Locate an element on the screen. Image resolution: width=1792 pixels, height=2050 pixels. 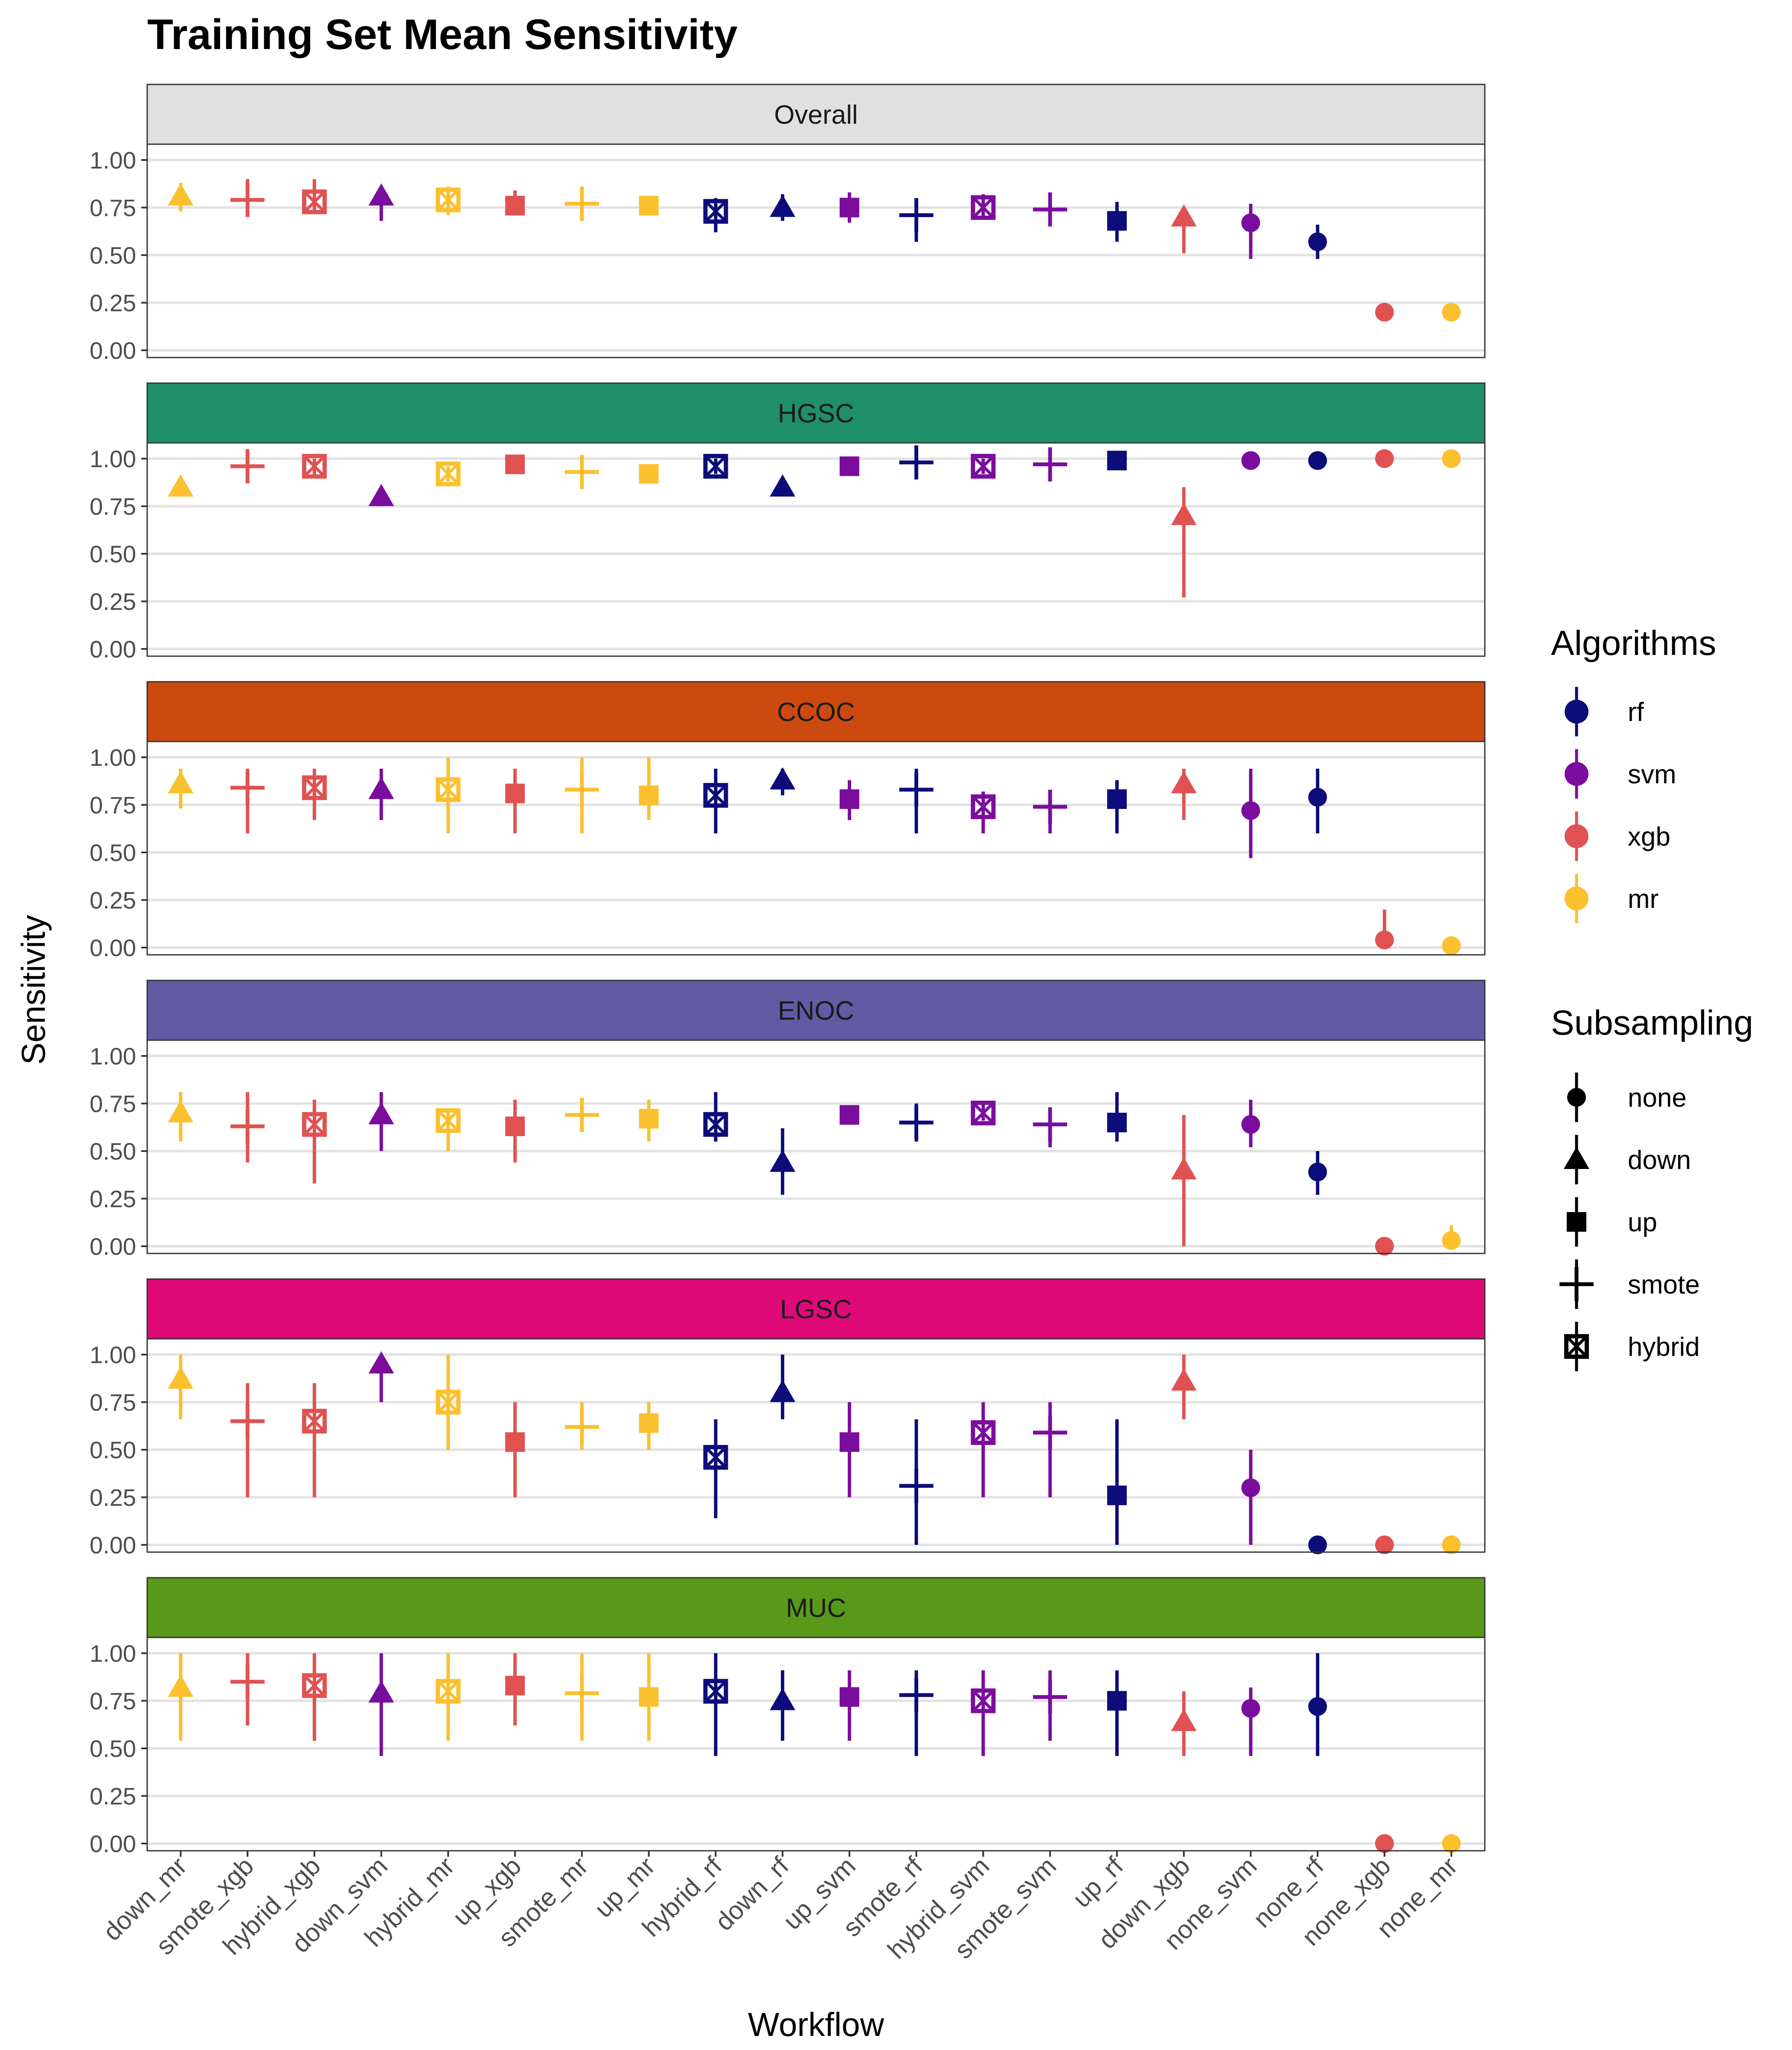
facet-strip-label: CCOC is located at coordinates (816, 712).